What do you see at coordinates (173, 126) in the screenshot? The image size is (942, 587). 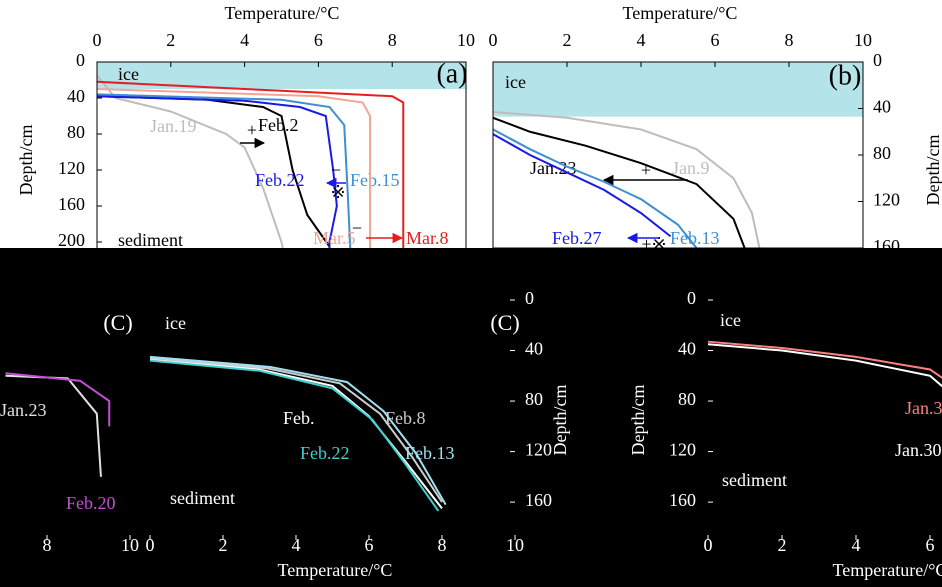 I see `series-label: Jan.19` at bounding box center [173, 126].